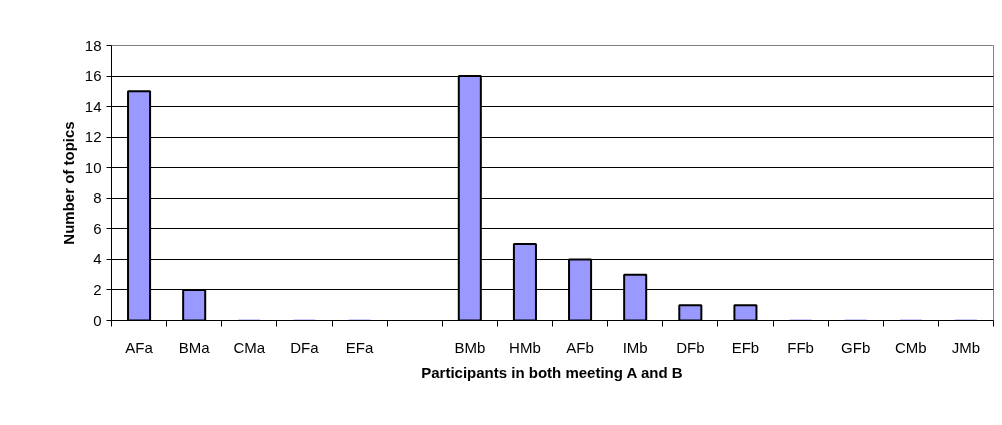 Image resolution: width=1002 pixels, height=425 pixels. I want to click on x-tick-label: BMa, so click(194, 347).